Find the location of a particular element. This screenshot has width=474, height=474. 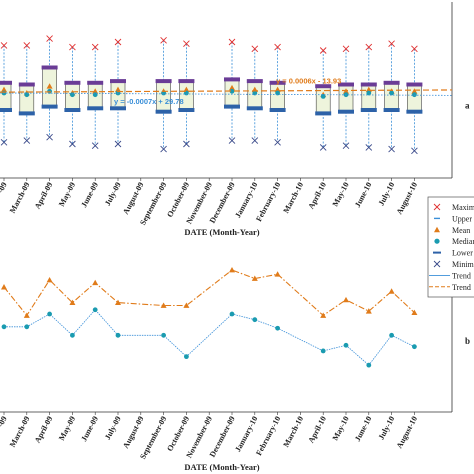

legend: Maxim Upper Mean Median Lower Minim Trend Trend is located at coordinates (450, 247).